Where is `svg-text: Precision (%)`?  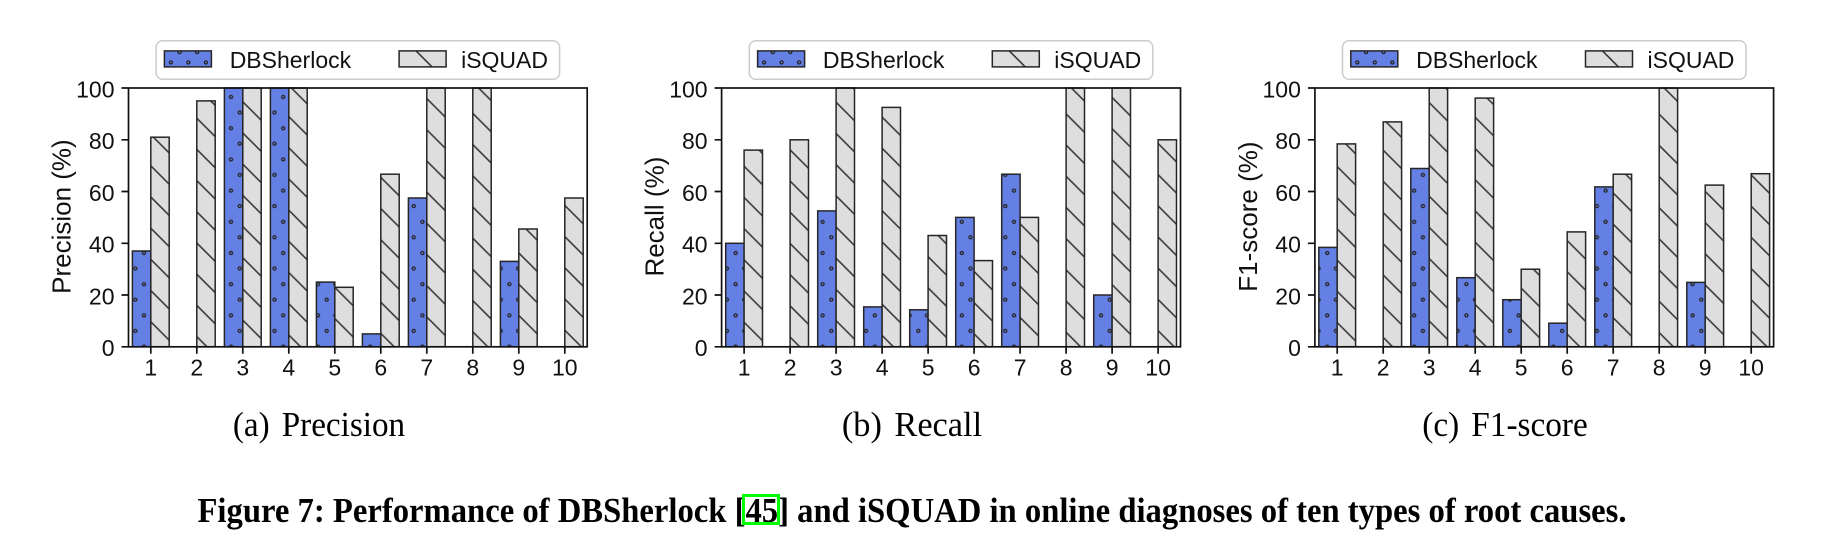
svg-text: Precision (%) is located at coordinates (62, 216).